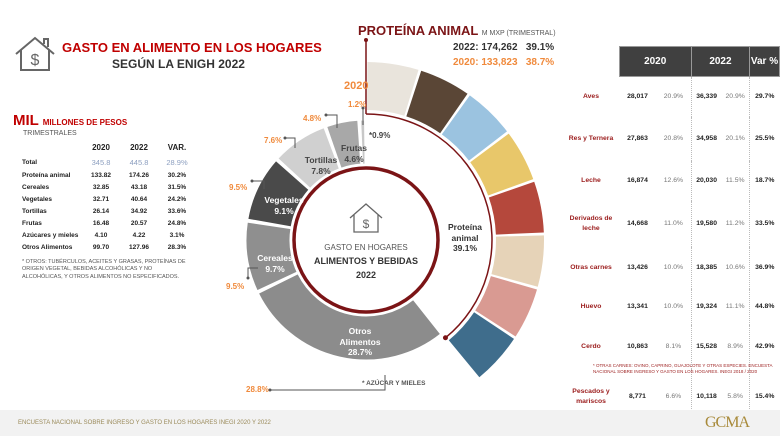 Image resolution: width=780 pixels, height=436 pixels. What do you see at coordinates (735, 396) in the screenshot?
I see `cell-p2022: 5.8%` at bounding box center [735, 396].